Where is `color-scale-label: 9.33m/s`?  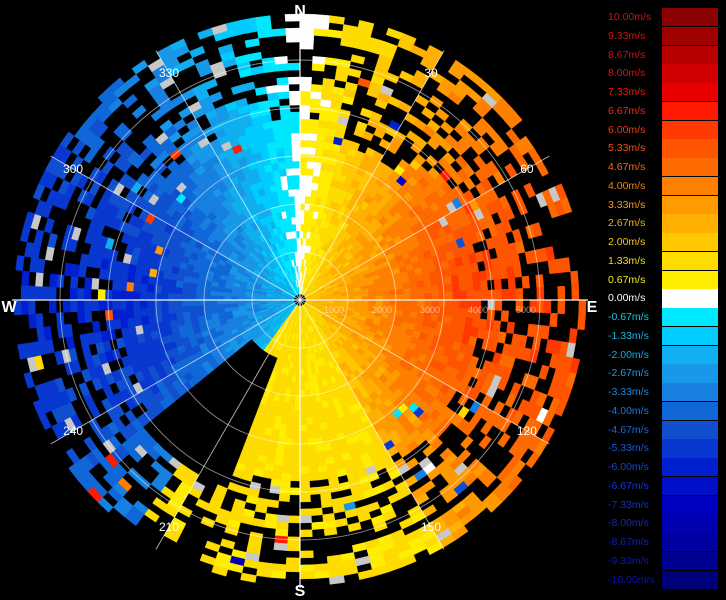
color-scale-label: 9.33m/s is located at coordinates (627, 35).